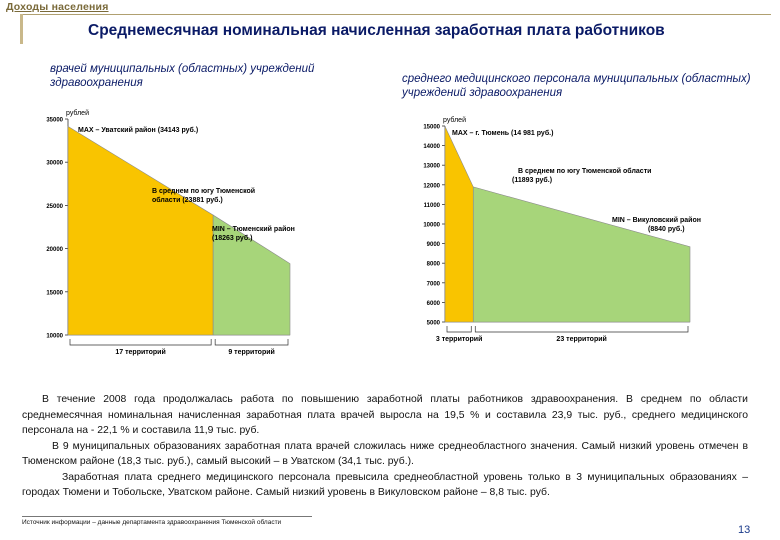 This screenshot has height=540, width=780. I want to click on y-tick-label: 12000, so click(431, 186).